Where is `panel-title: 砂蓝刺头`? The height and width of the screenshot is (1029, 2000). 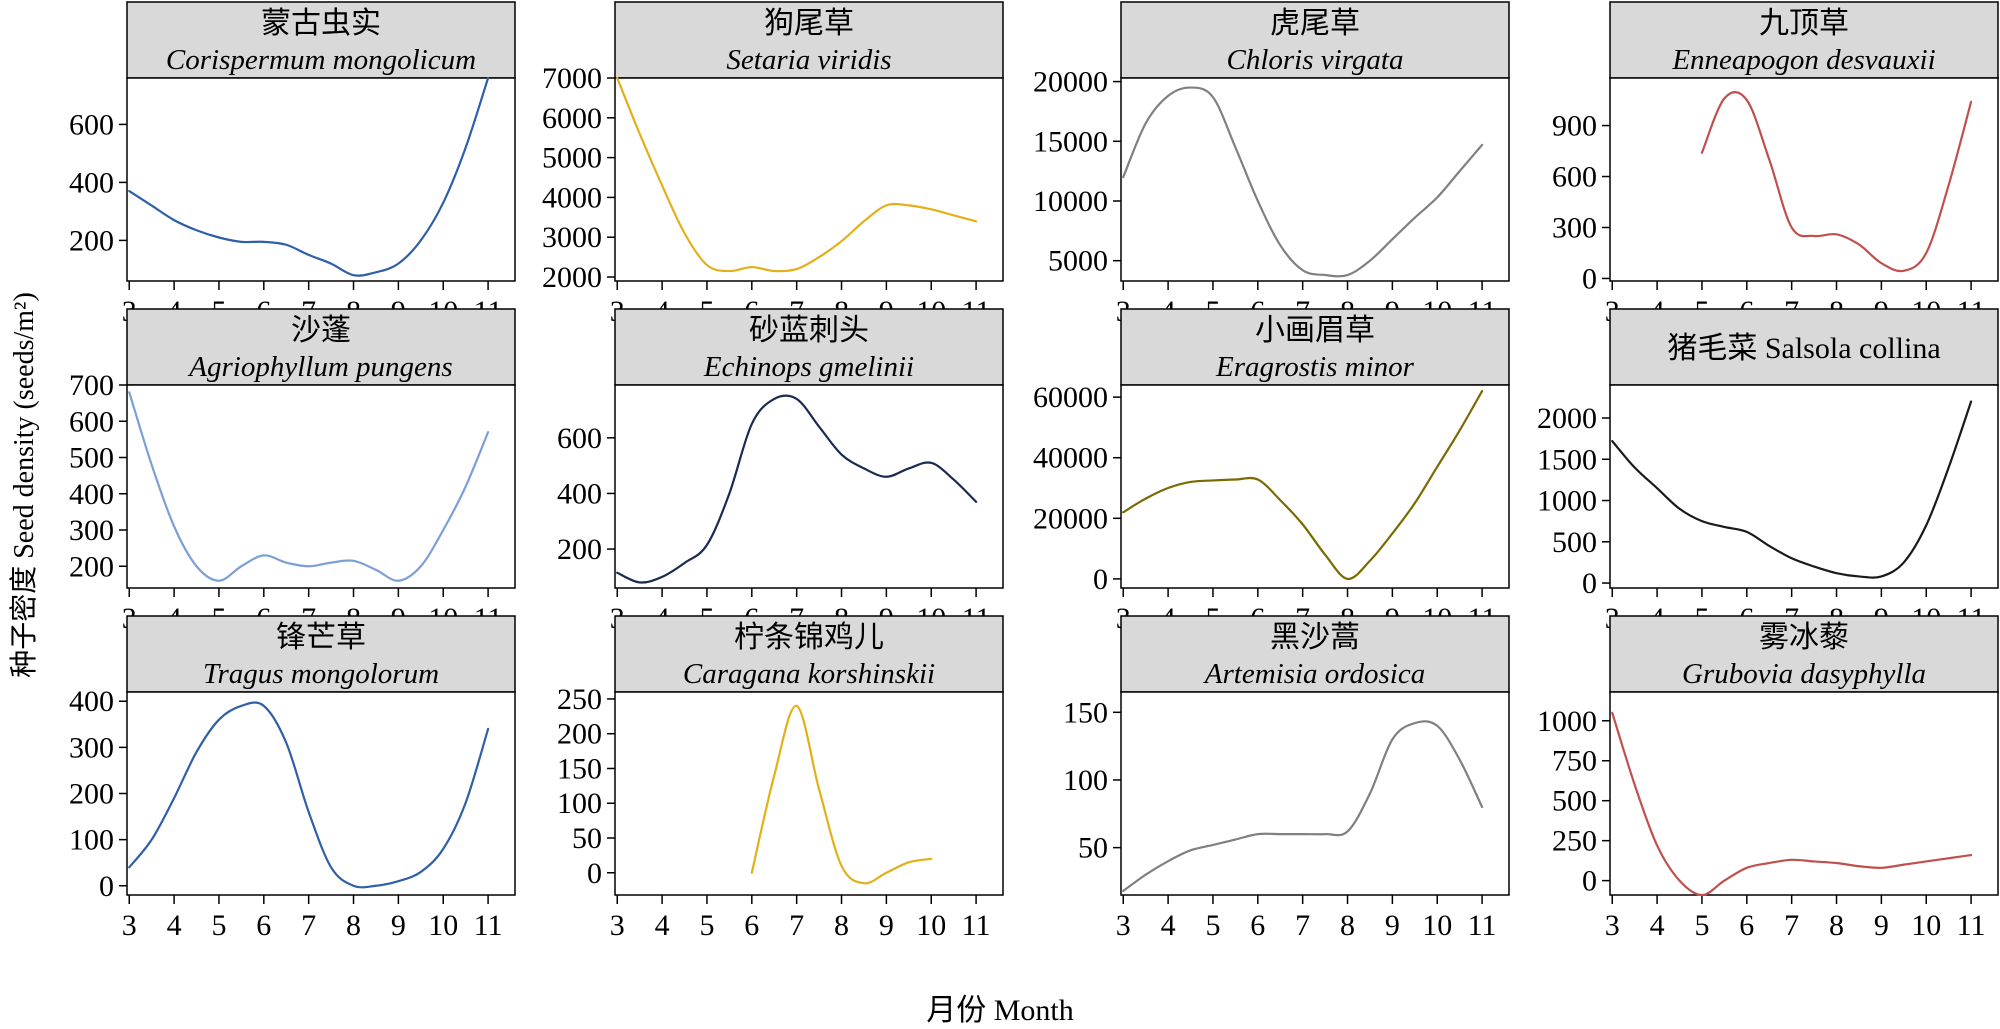
panel-title: 砂蓝刺头 is located at coordinates (809, 330).